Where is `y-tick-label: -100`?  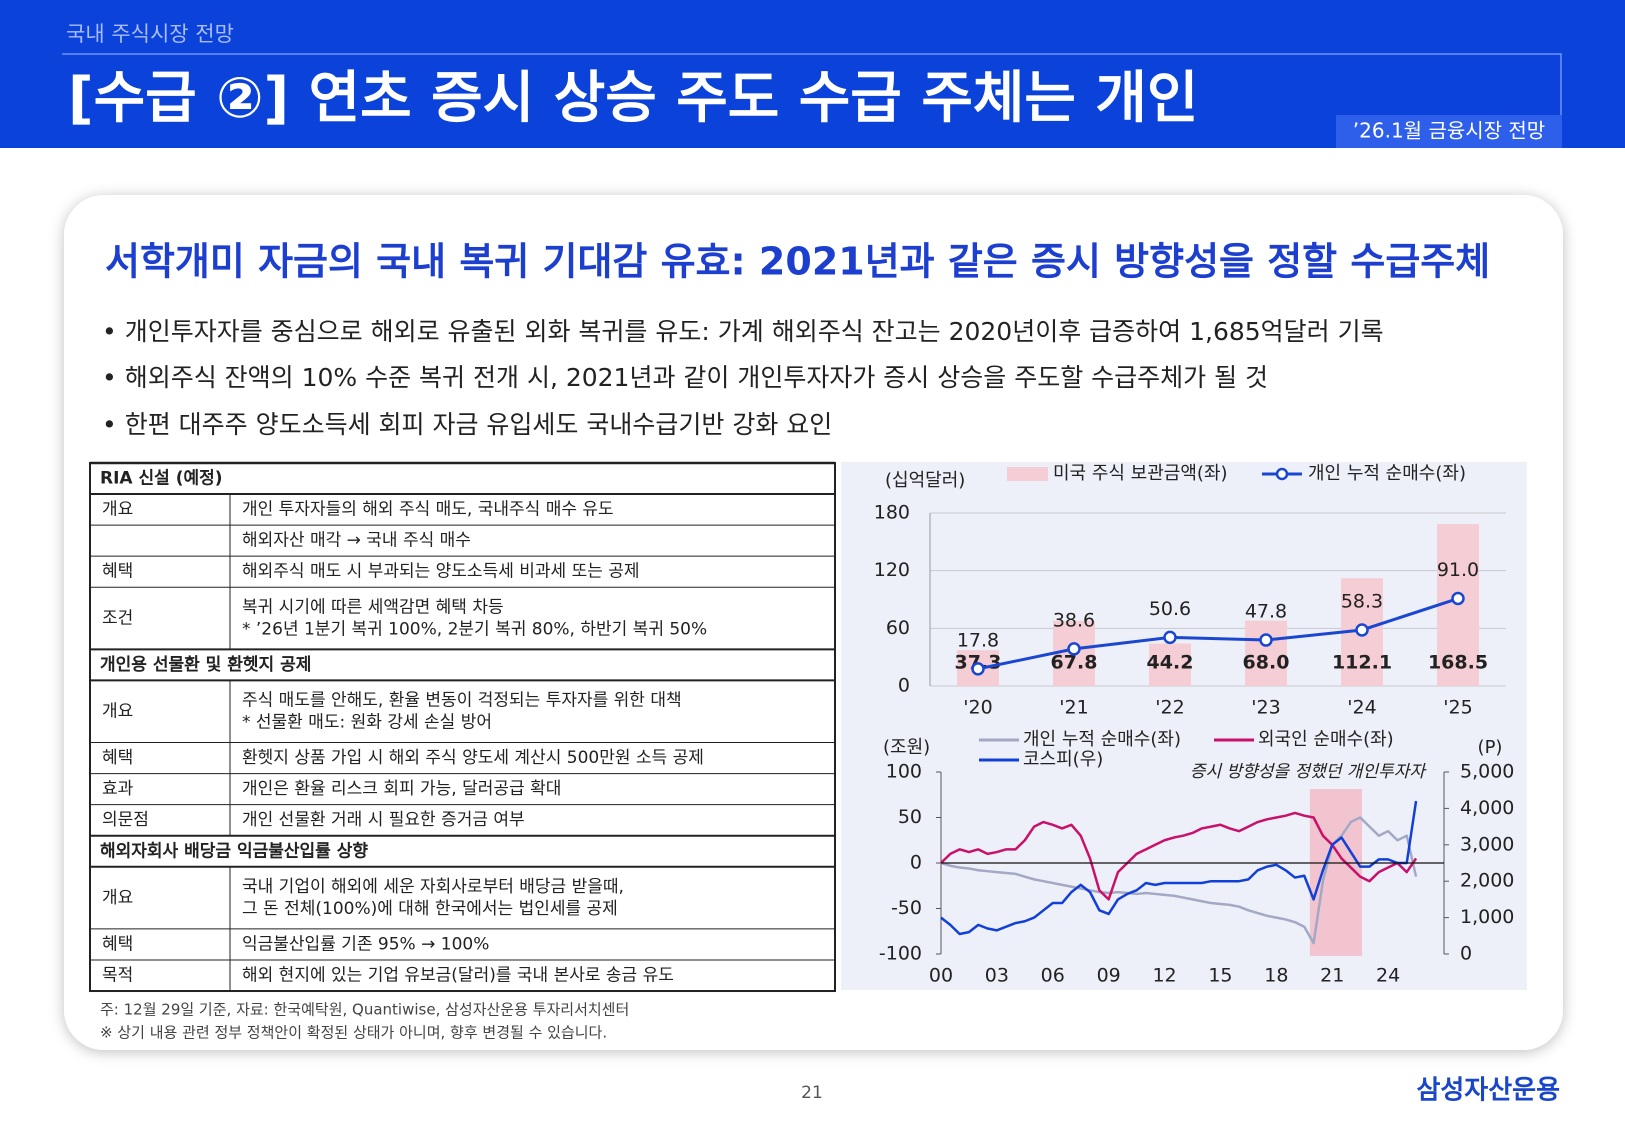
y-tick-label: -100 is located at coordinates (900, 954).